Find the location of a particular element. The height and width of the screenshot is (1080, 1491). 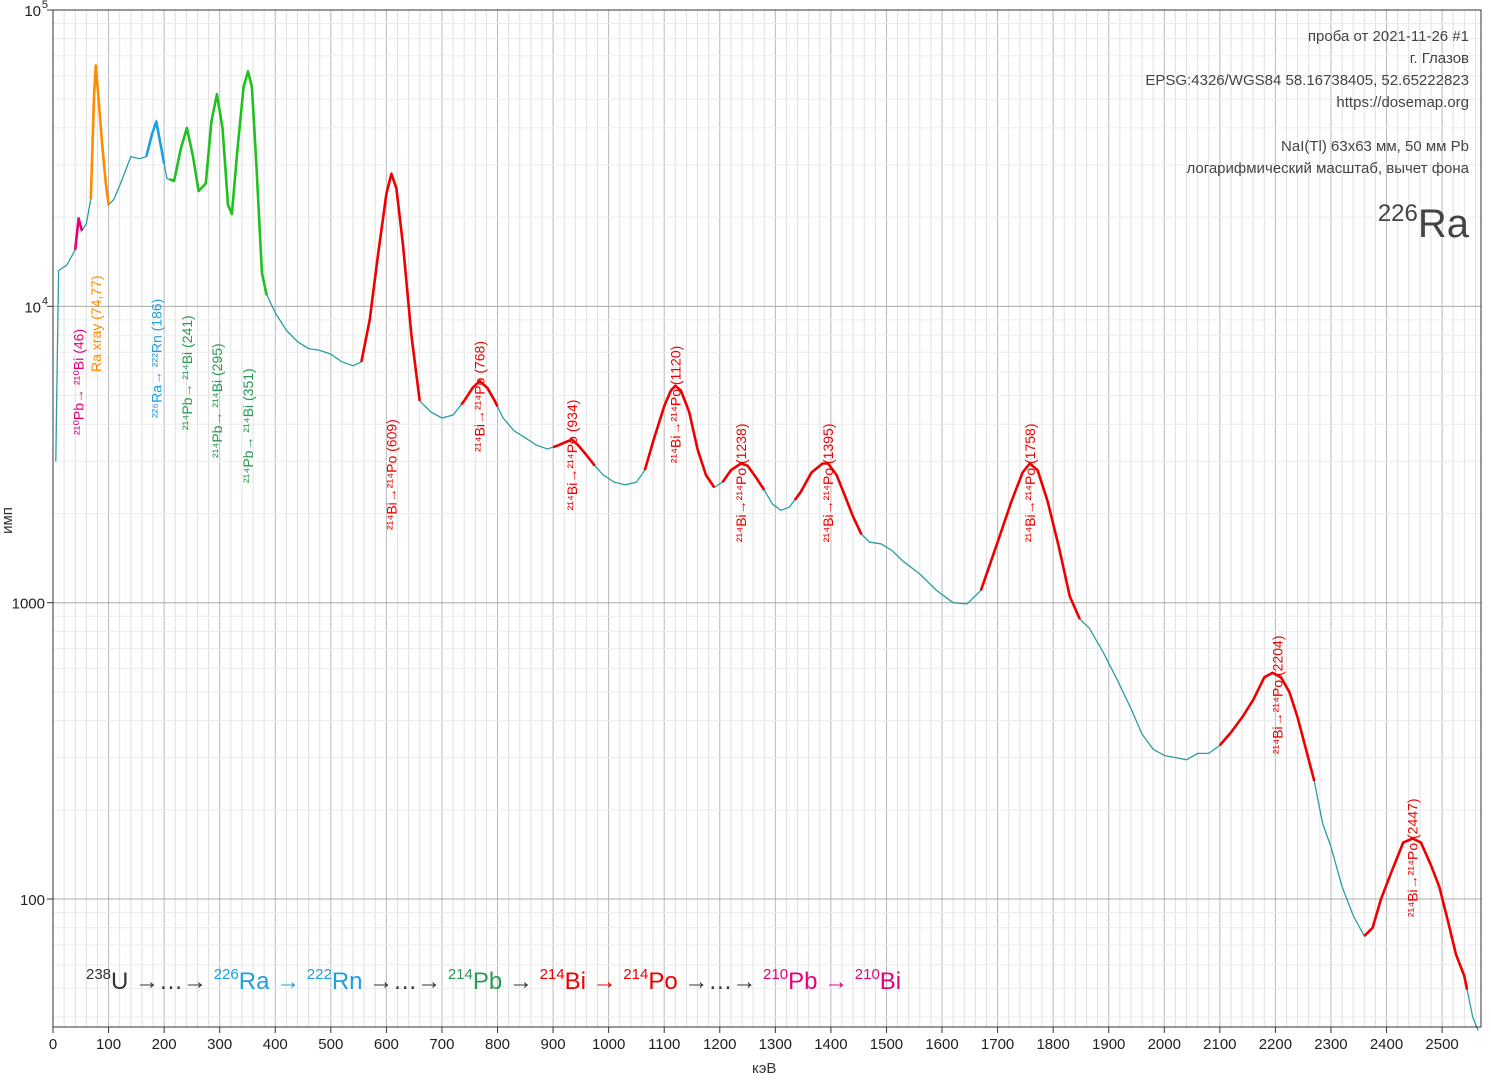

x-axis-title: кэВ is located at coordinates (764, 1068).